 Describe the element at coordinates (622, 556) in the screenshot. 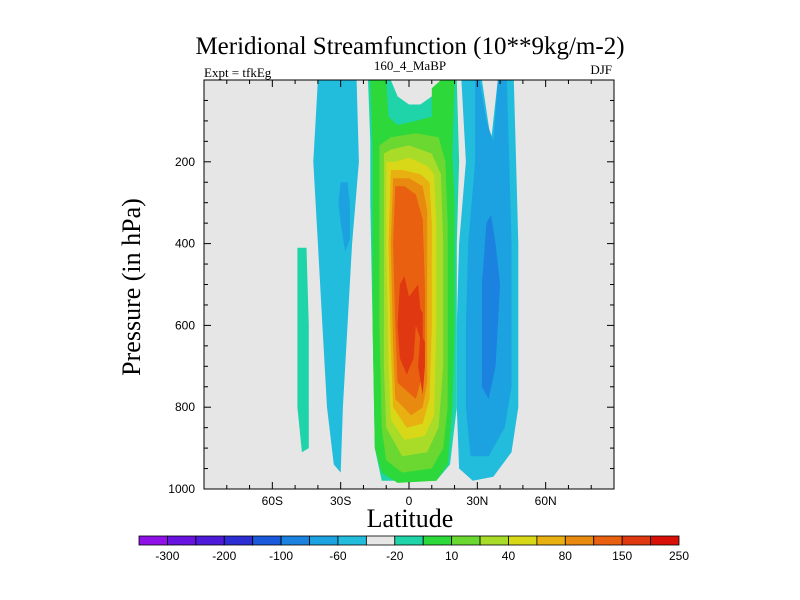

I see `colorbar-label: 150` at that location.